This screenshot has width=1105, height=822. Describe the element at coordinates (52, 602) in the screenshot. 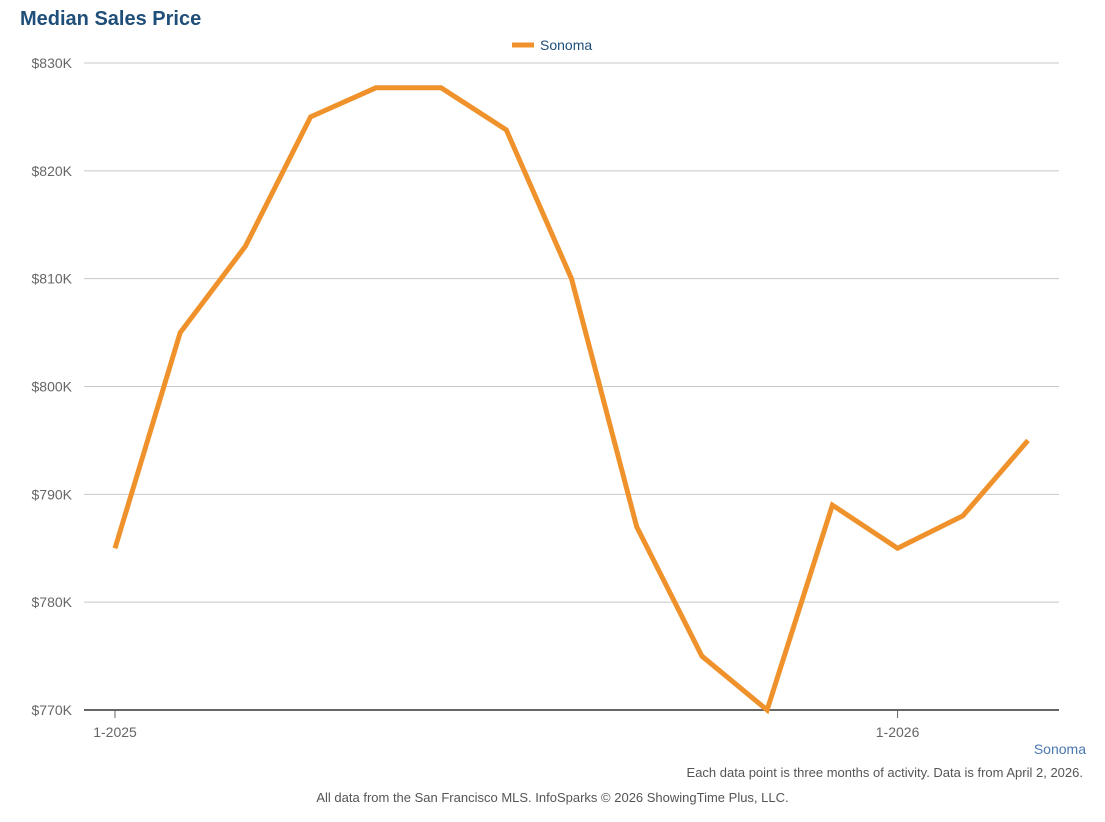

I see `y-tick-label: $780K` at that location.